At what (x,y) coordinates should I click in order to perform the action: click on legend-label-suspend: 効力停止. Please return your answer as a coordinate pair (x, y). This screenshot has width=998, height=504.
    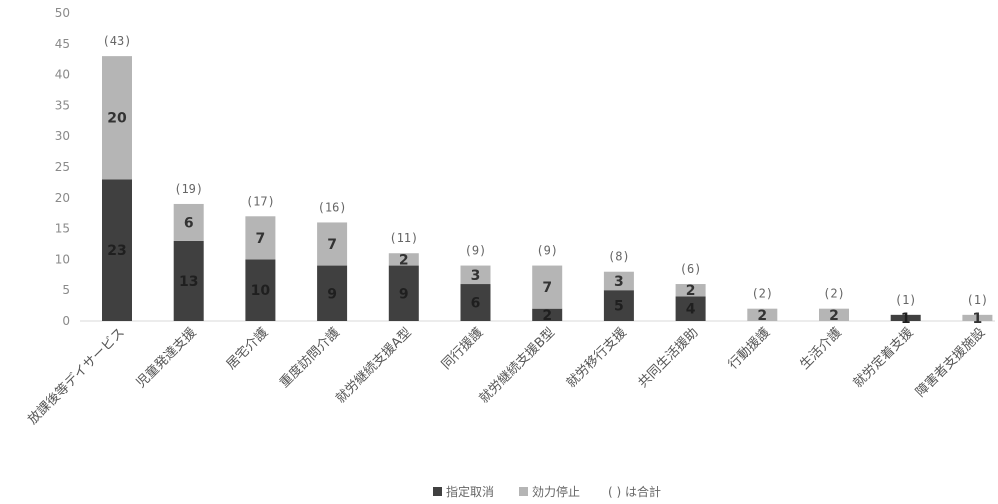
    Looking at the image, I should click on (556, 491).